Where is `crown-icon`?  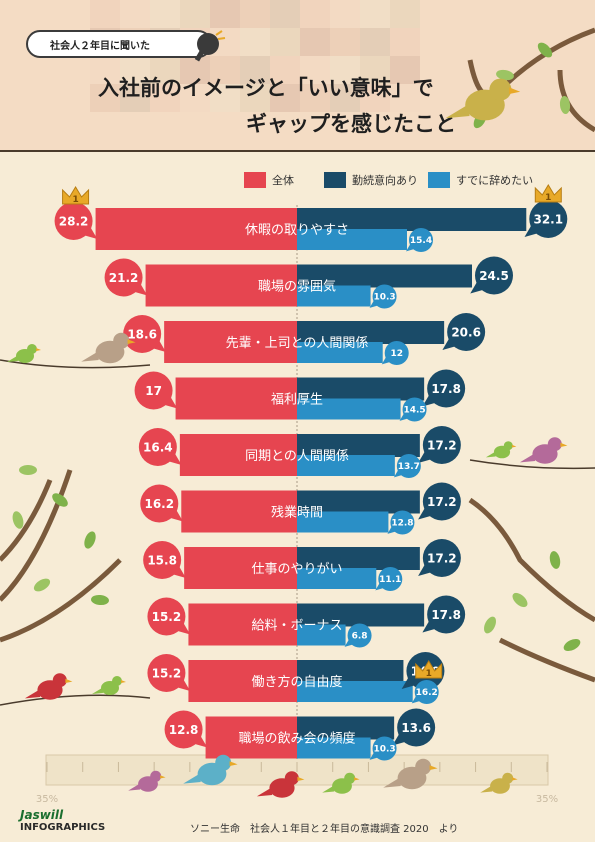
crown-icon is located at coordinates (548, 193).